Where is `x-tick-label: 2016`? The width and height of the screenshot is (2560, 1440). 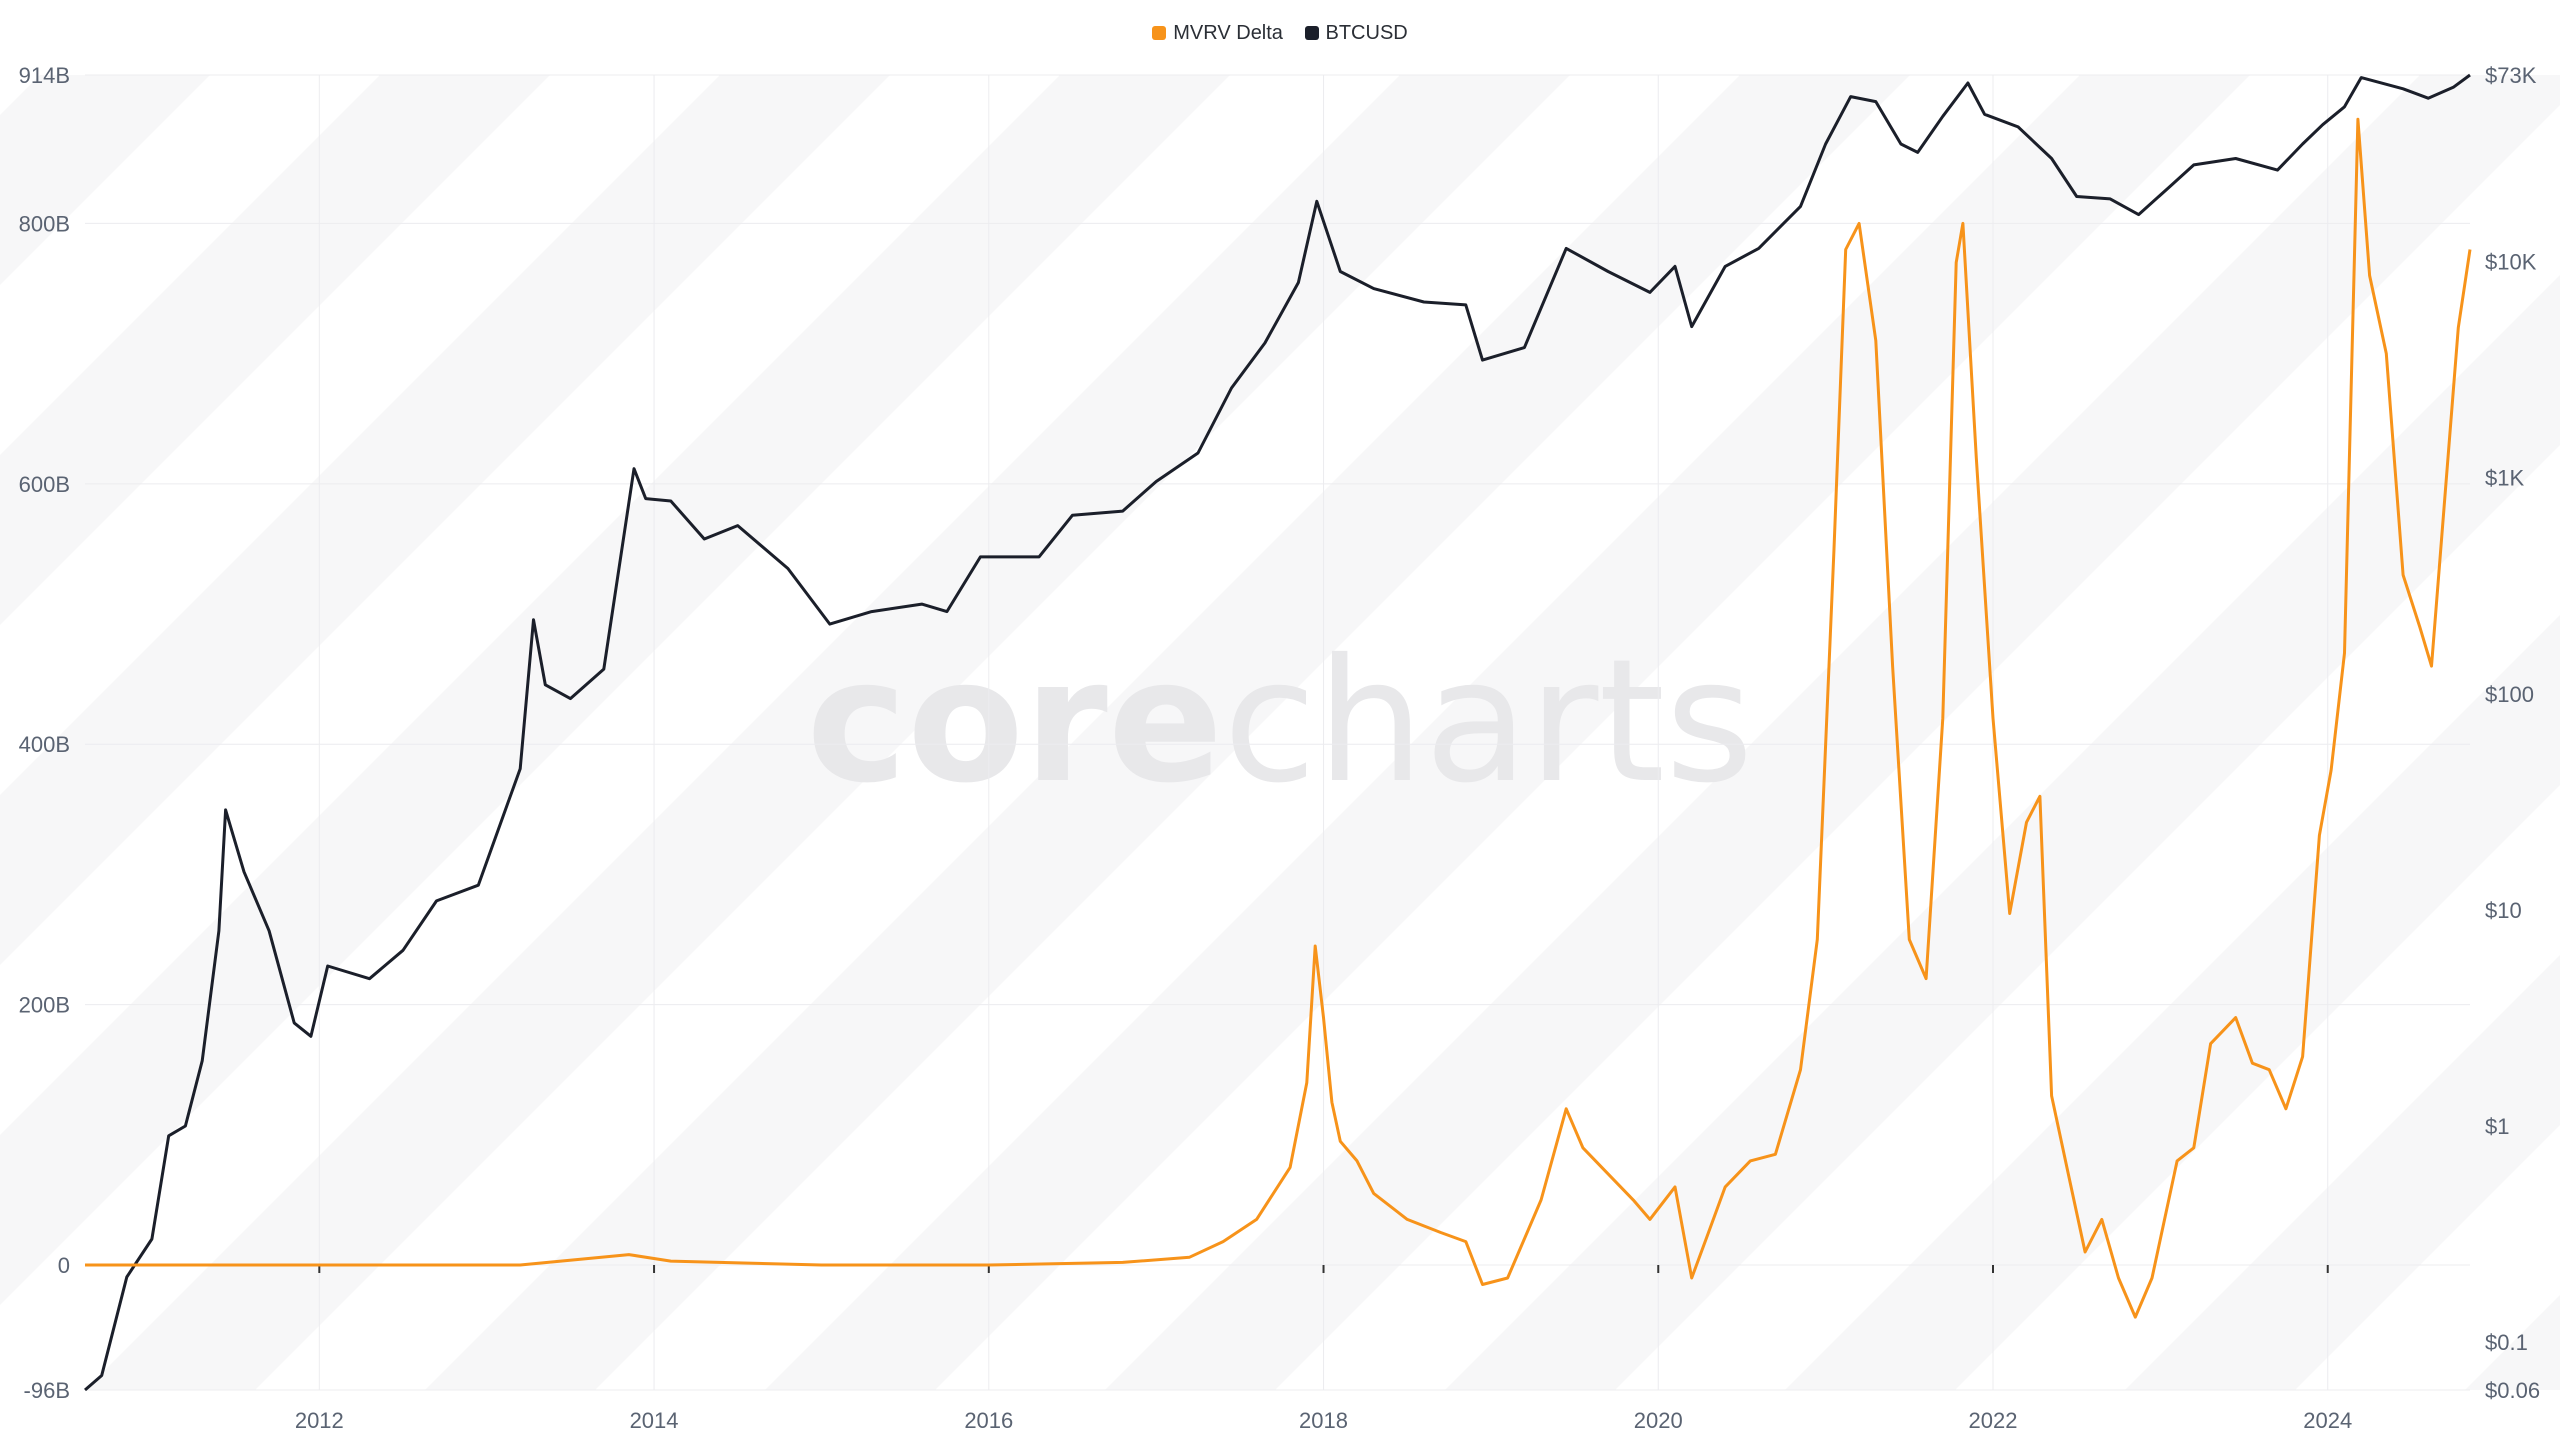
x-tick-label: 2016 is located at coordinates (988, 1420).